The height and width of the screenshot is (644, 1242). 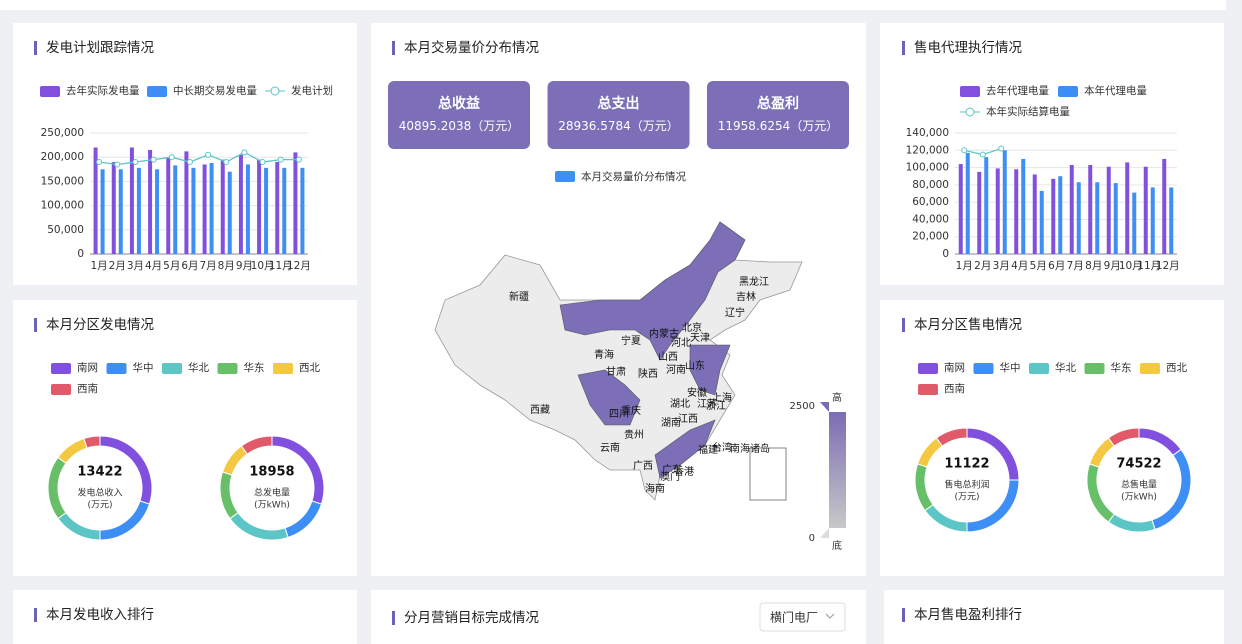 What do you see at coordinates (254, 367) in the screenshot?
I see `legend-label: 华东` at bounding box center [254, 367].